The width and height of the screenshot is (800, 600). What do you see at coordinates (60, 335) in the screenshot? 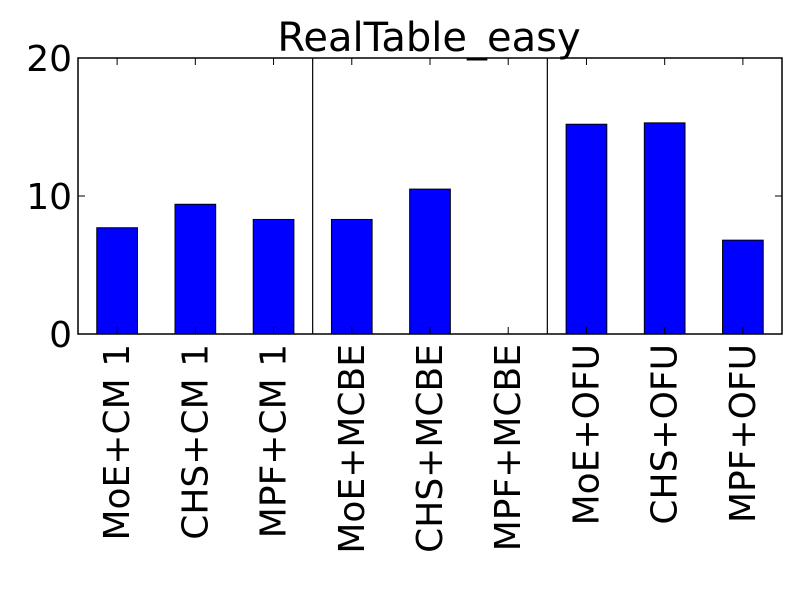
I see `y-tick-label-0: 0` at bounding box center [60, 335].